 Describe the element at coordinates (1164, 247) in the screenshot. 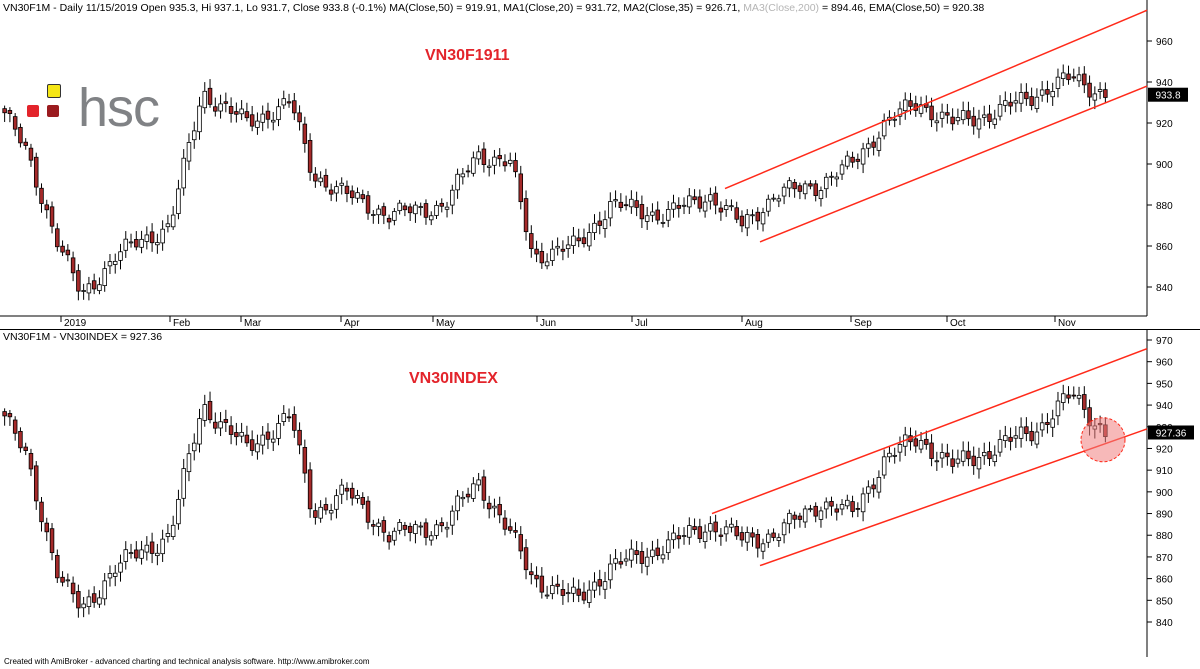

I see `top-y-tick-label: 860` at that location.